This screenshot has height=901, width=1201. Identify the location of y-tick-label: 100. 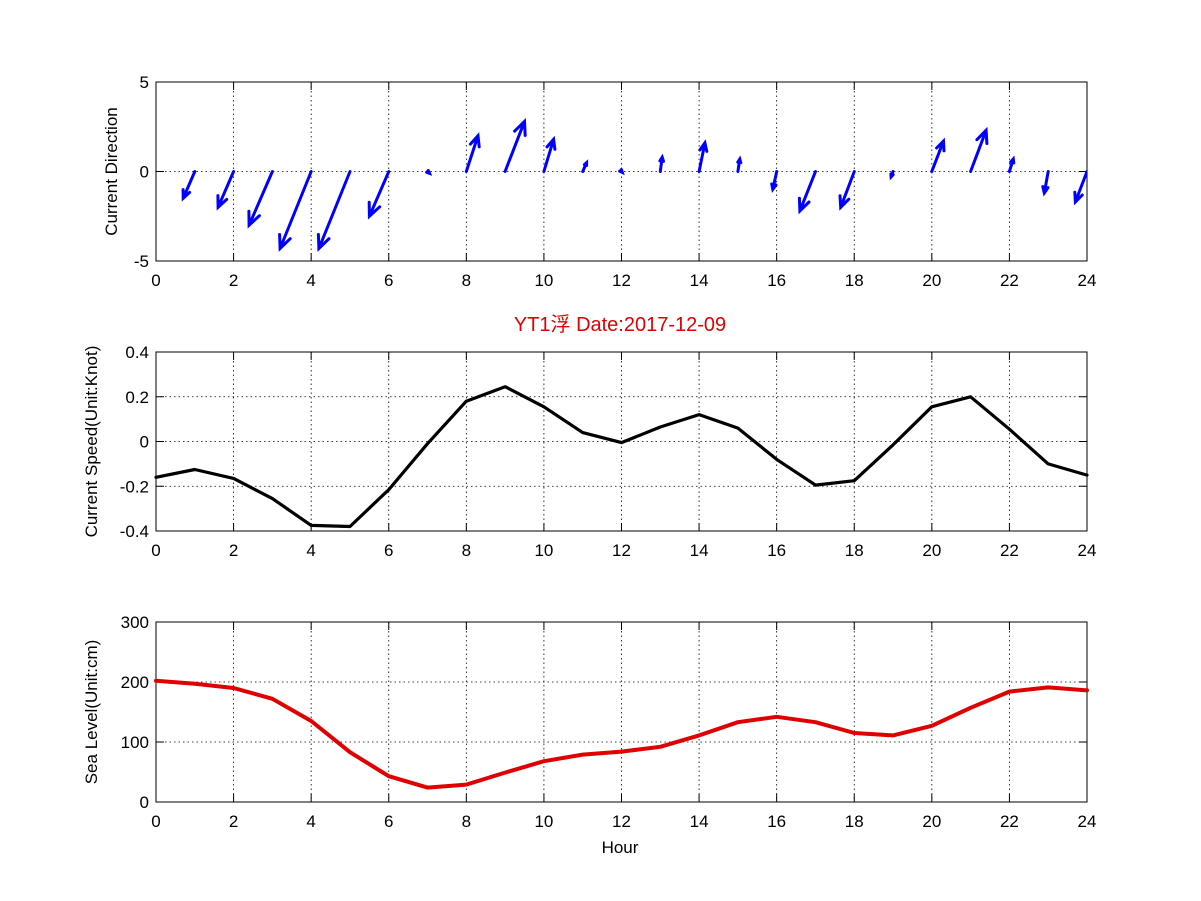
(135, 742).